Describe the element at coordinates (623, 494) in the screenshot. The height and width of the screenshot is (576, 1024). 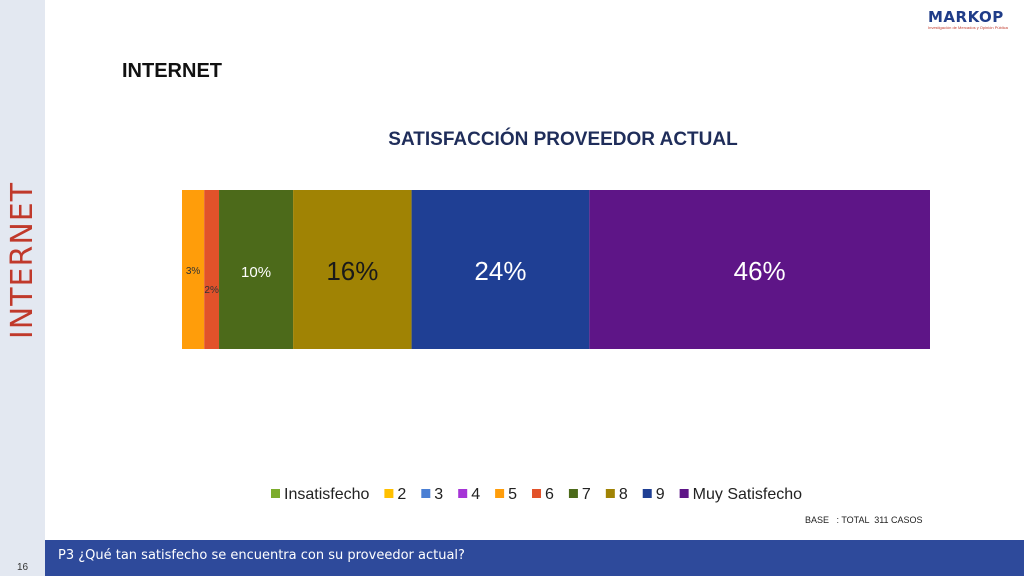
I see `legend-label: 8` at that location.